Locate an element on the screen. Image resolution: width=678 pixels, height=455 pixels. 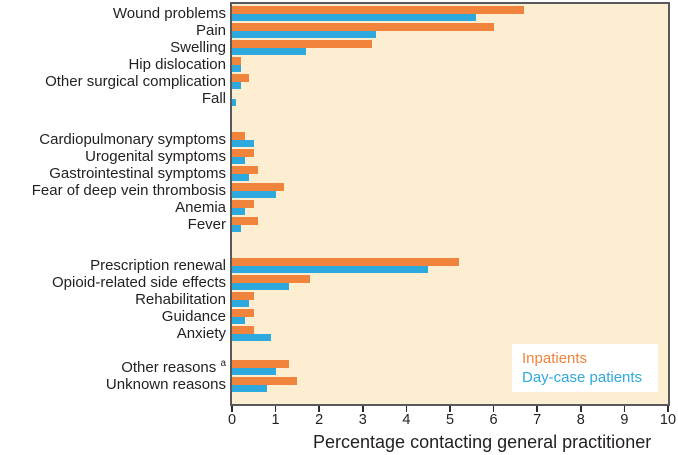
category-label: Fear of deep vein thrombosis is located at coordinates (128, 190).